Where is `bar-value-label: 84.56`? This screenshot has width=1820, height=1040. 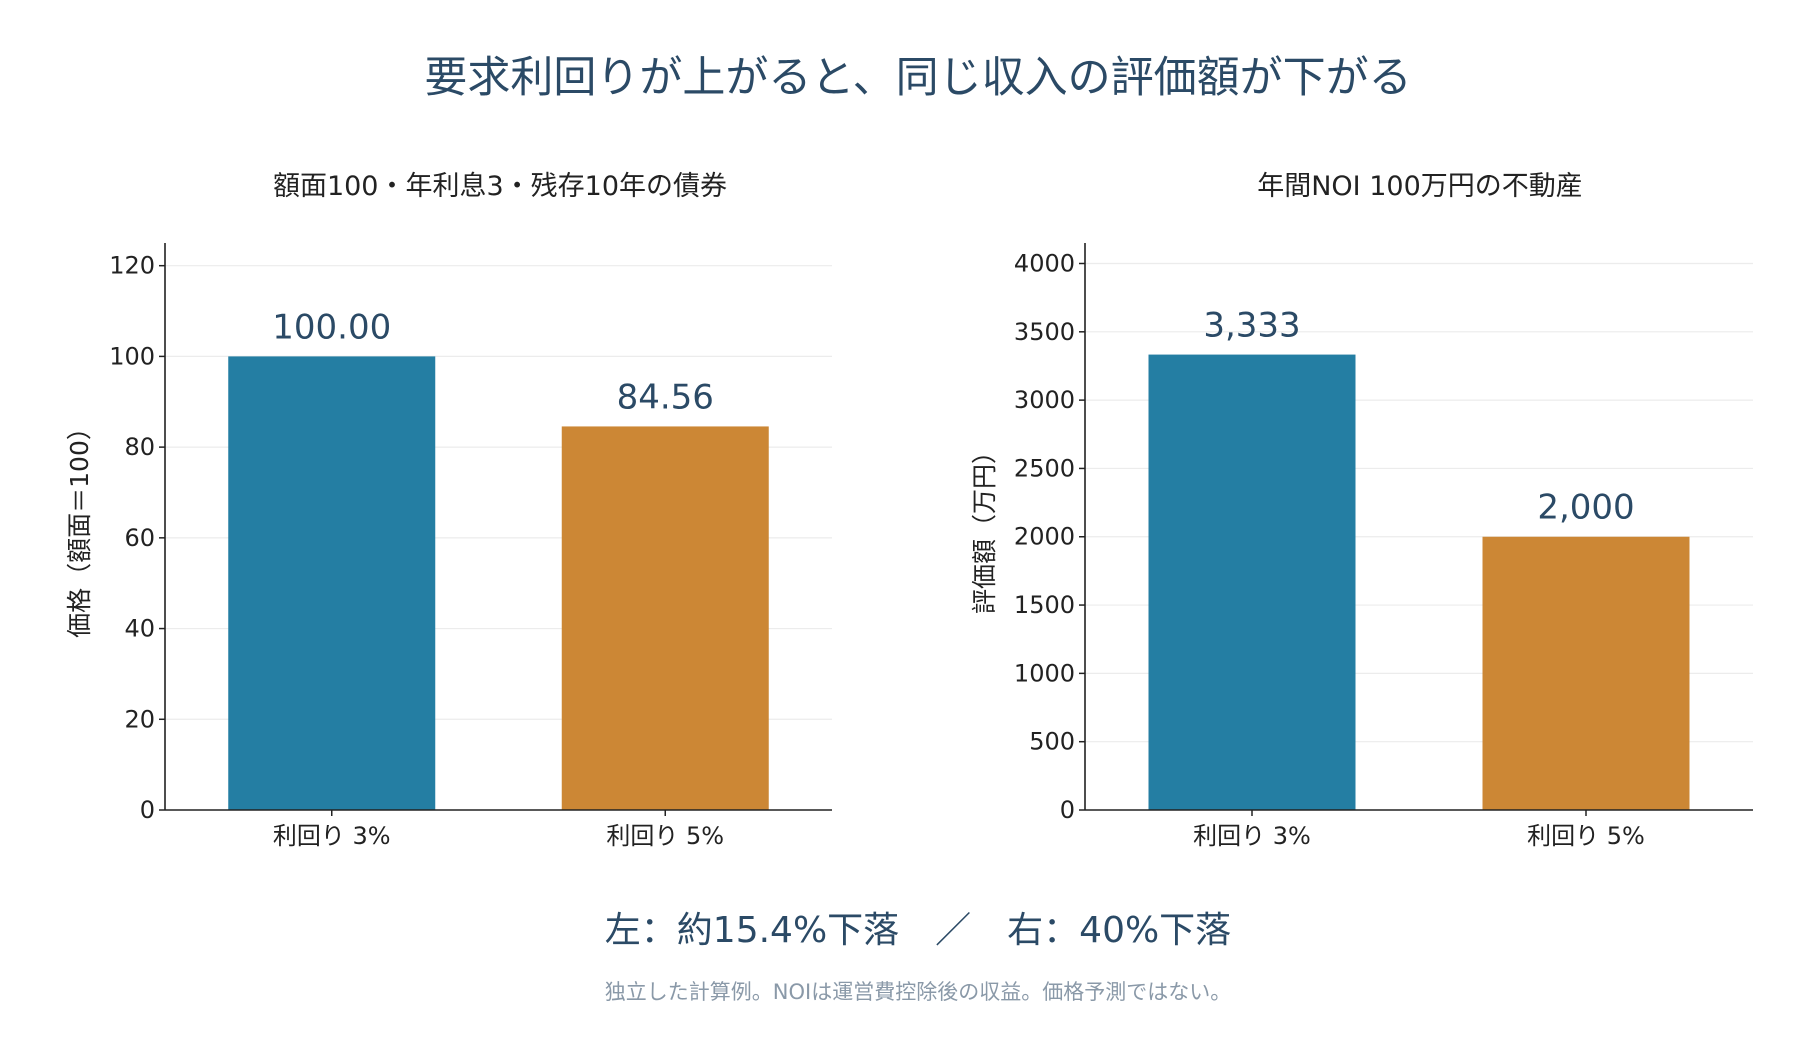 bar-value-label: 84.56 is located at coordinates (665, 397).